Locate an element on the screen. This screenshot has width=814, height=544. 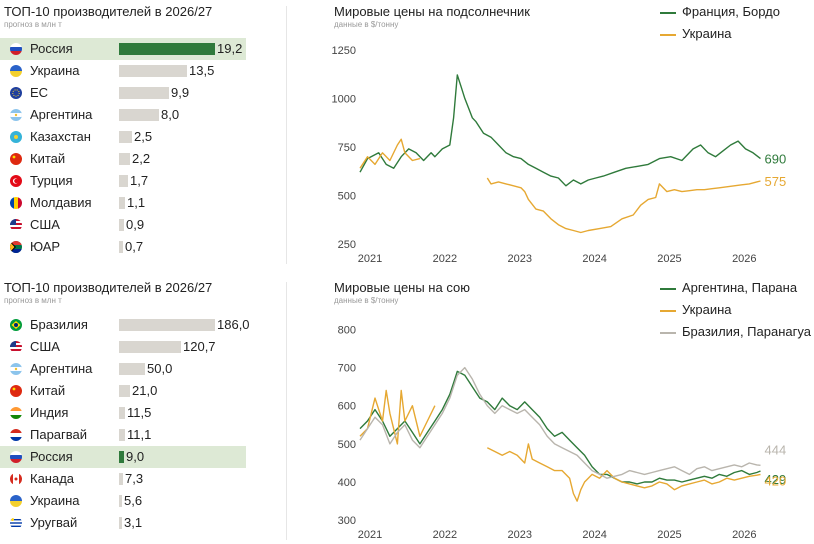
production-value: 13,5 is located at coordinates (202, 70).